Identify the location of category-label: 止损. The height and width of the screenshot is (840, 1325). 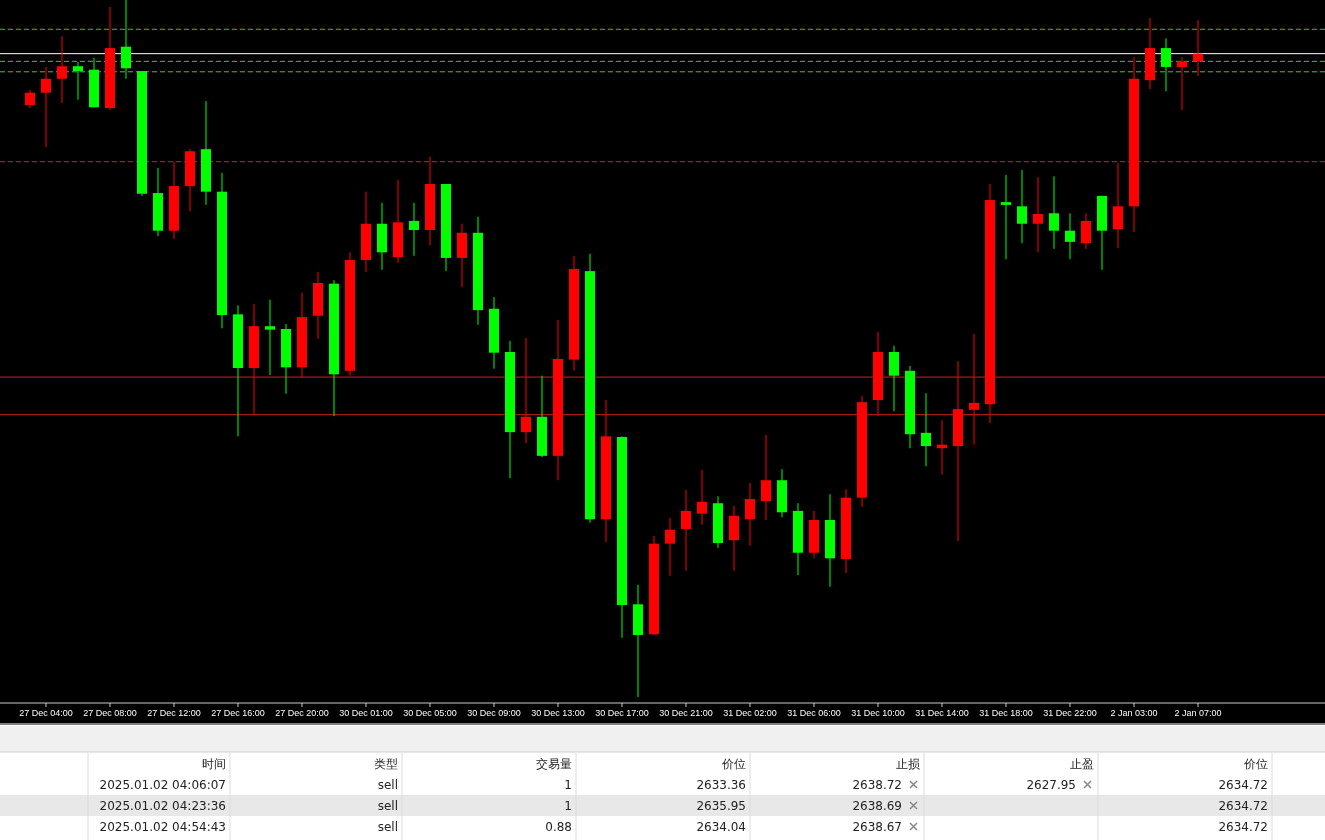
(908, 764).